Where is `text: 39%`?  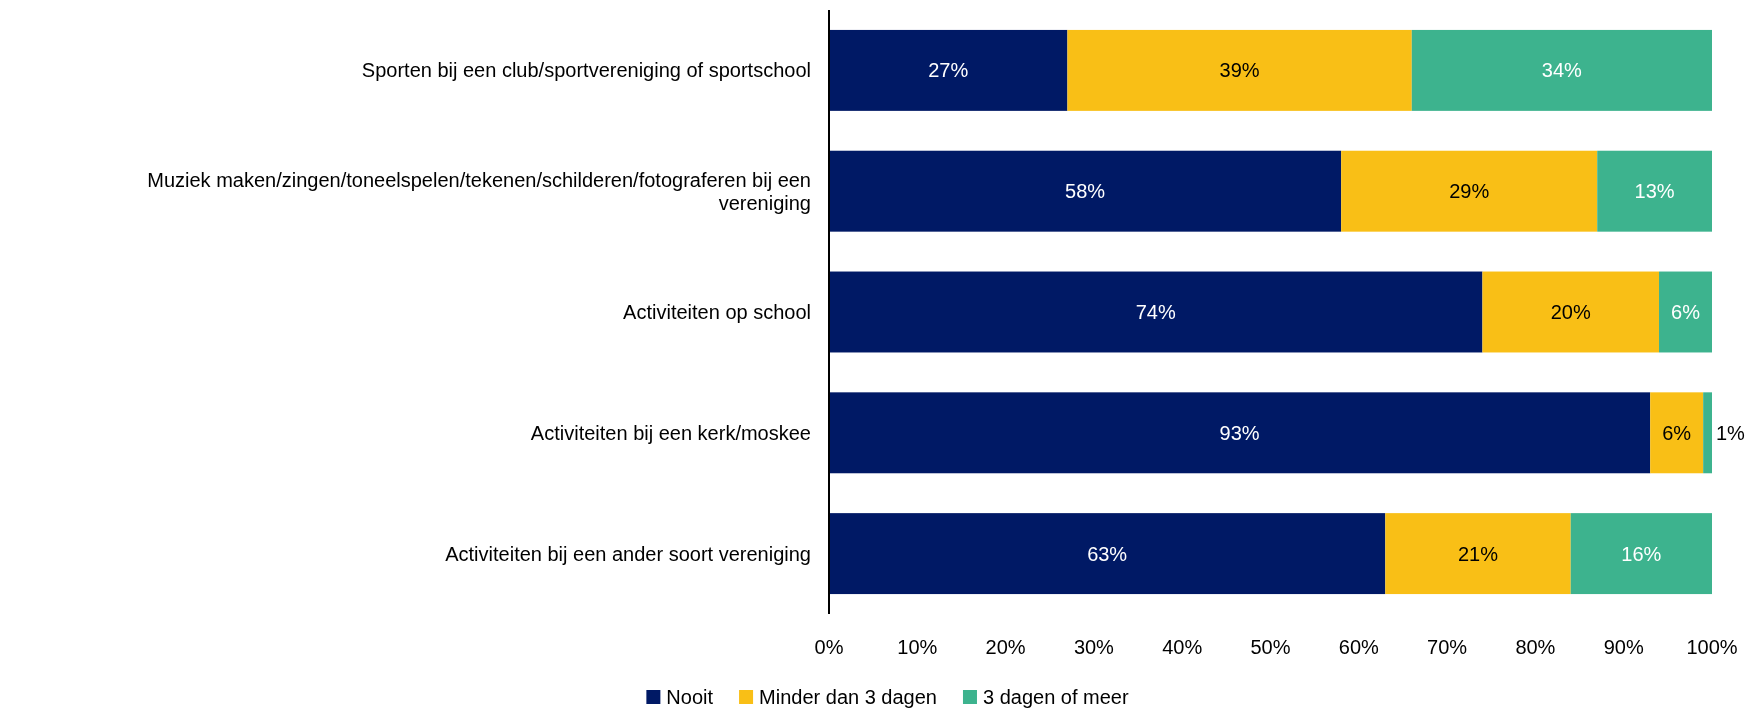 text: 39% is located at coordinates (1239, 70).